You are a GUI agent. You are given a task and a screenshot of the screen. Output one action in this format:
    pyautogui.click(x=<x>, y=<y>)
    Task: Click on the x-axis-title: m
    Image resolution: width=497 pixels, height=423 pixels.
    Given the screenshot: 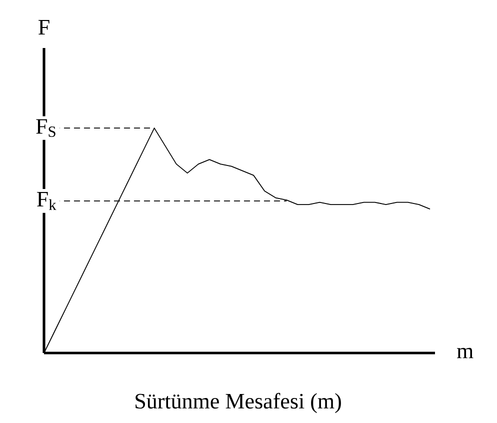 What is the action you would take?
    pyautogui.click(x=465, y=353)
    